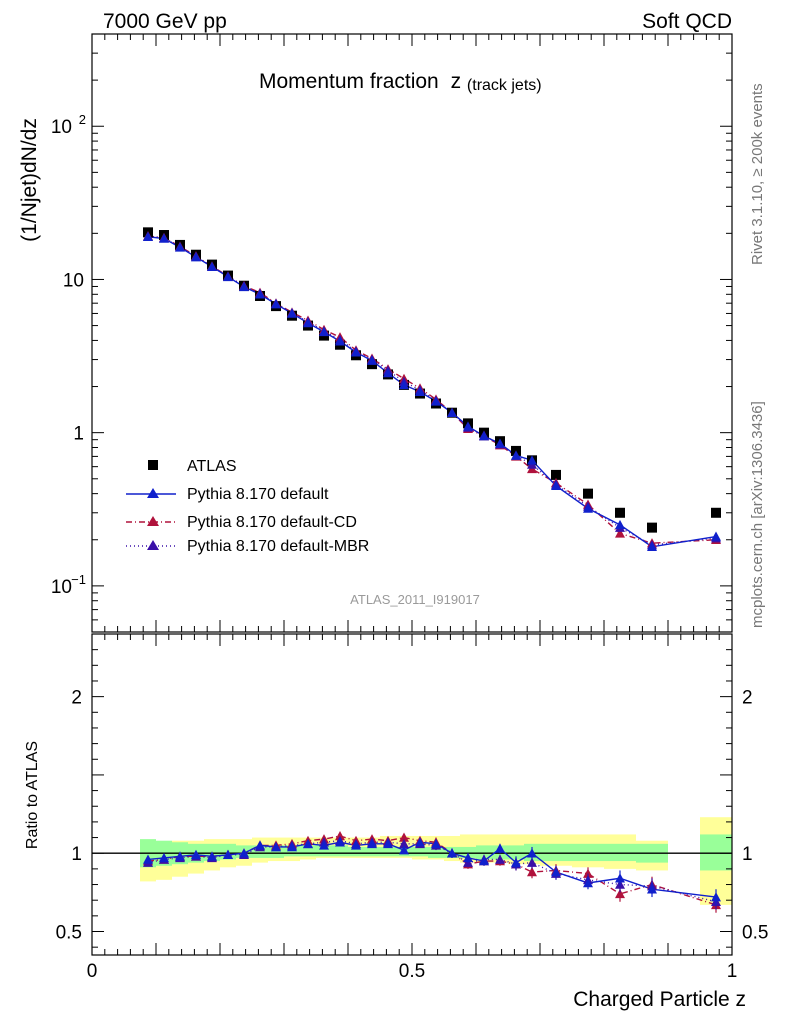 This screenshot has width=786, height=1024. What do you see at coordinates (504, 85) in the screenshot?
I see `plot-title-sub: (track jets)` at bounding box center [504, 85].